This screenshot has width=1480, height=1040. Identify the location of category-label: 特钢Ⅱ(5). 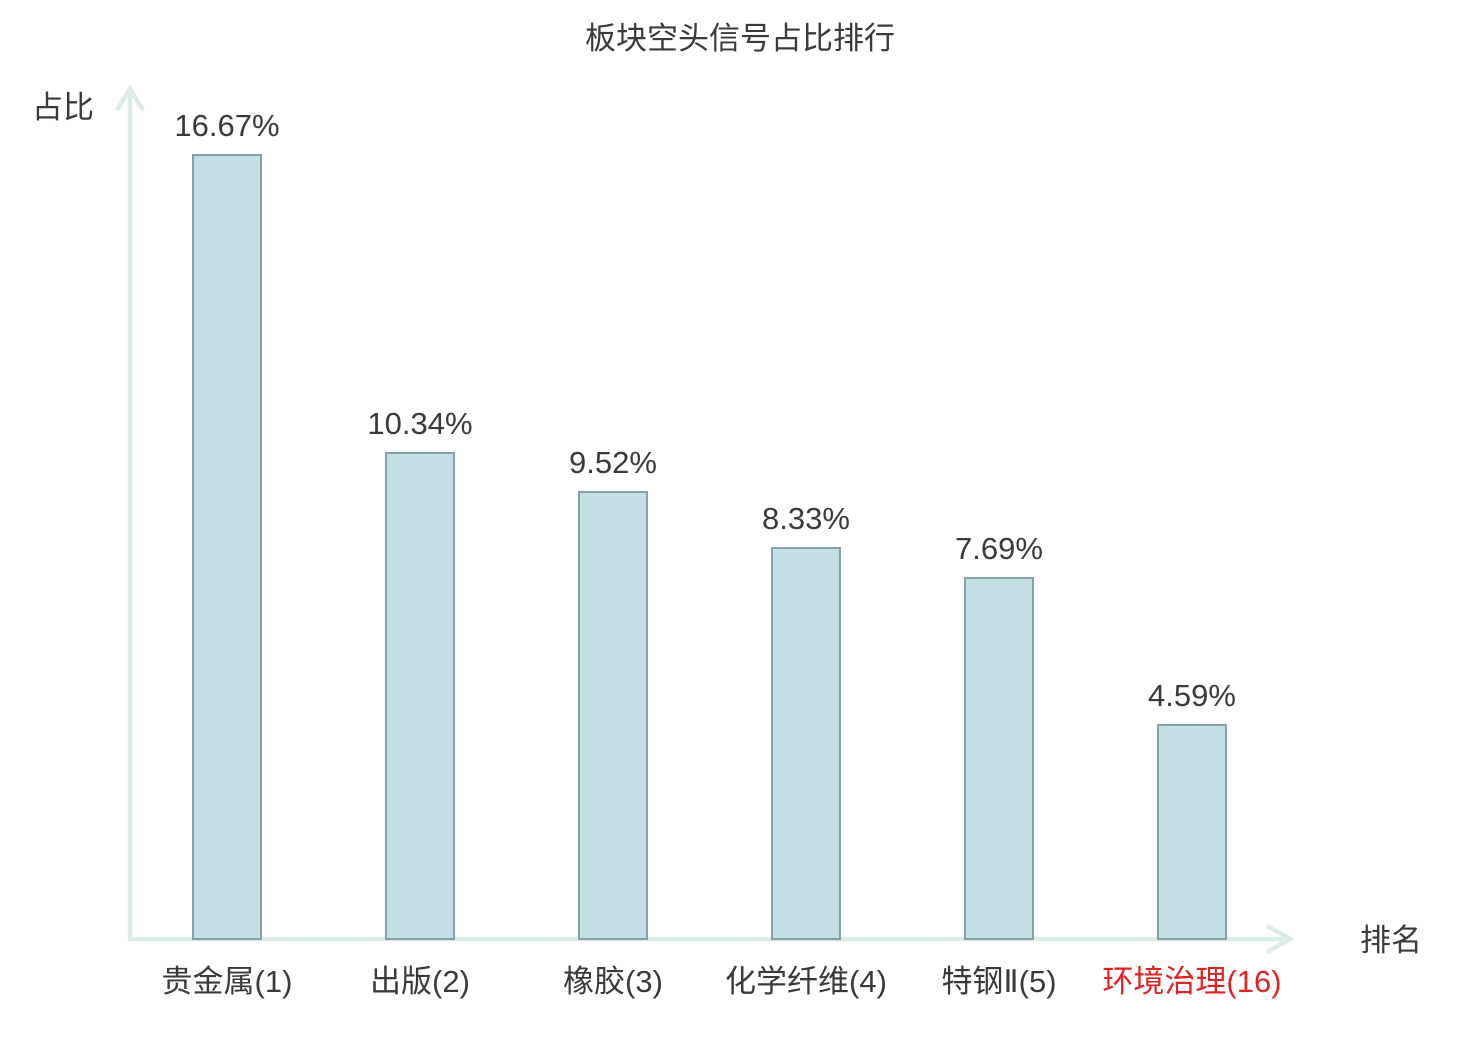
(999, 981).